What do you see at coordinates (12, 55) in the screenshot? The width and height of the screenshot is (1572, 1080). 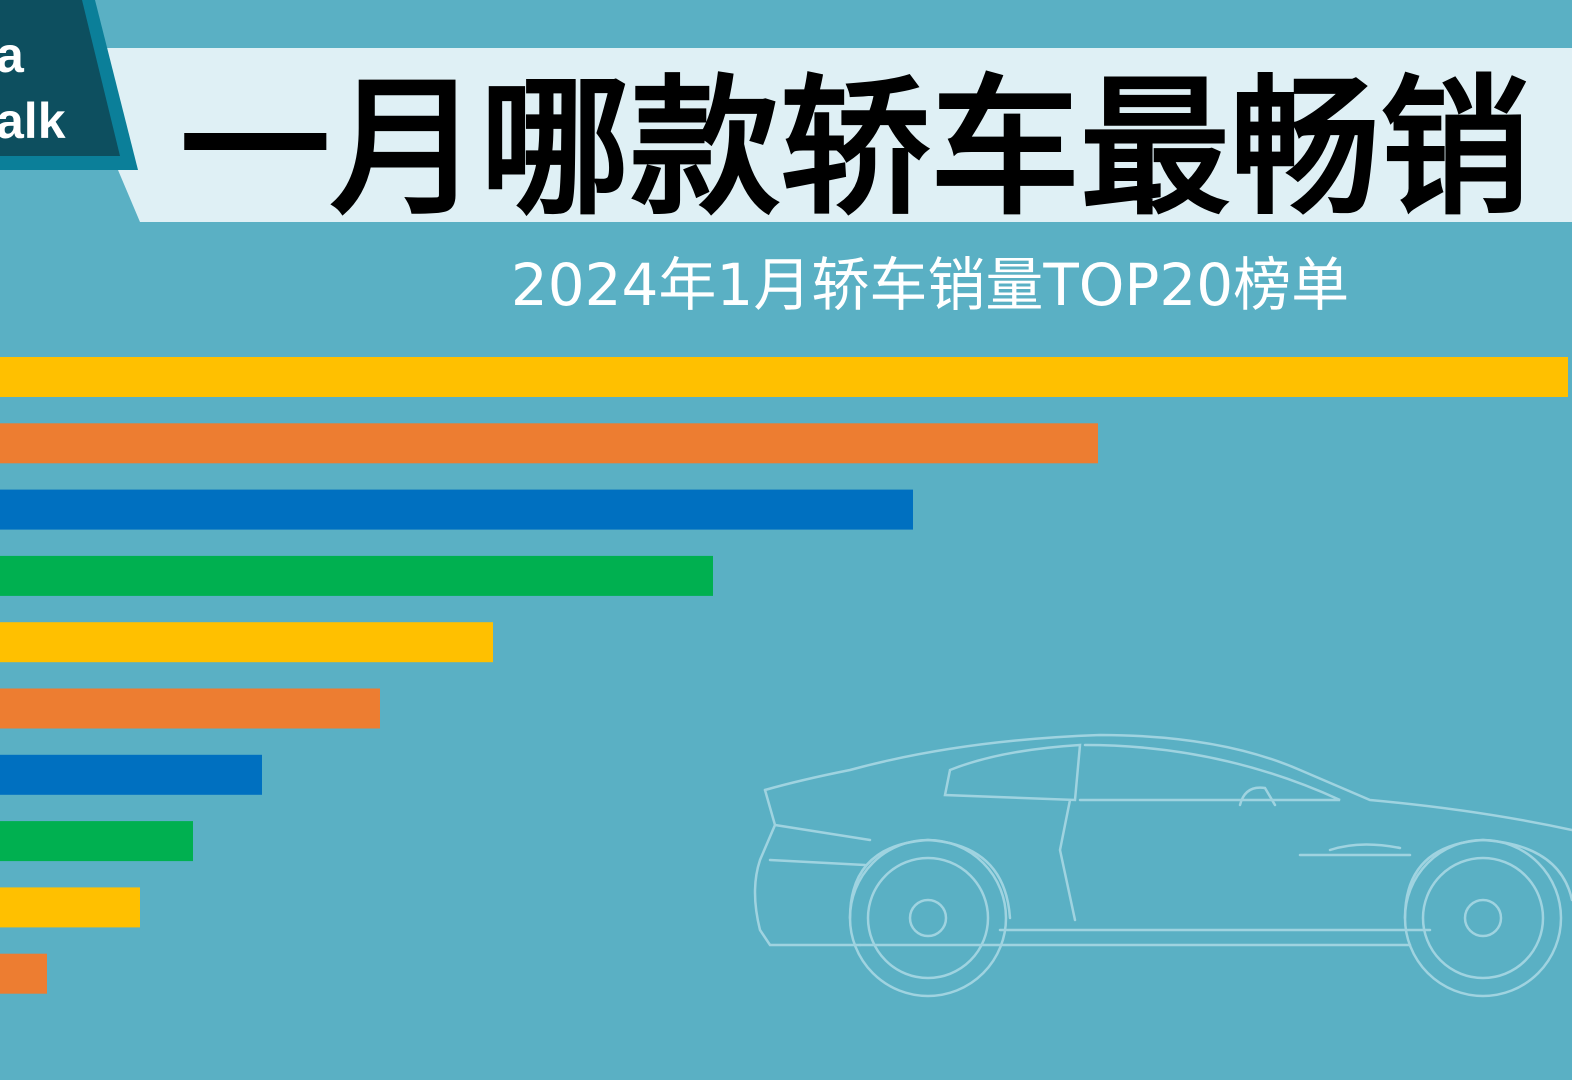 I see `logo-text: a` at bounding box center [12, 55].